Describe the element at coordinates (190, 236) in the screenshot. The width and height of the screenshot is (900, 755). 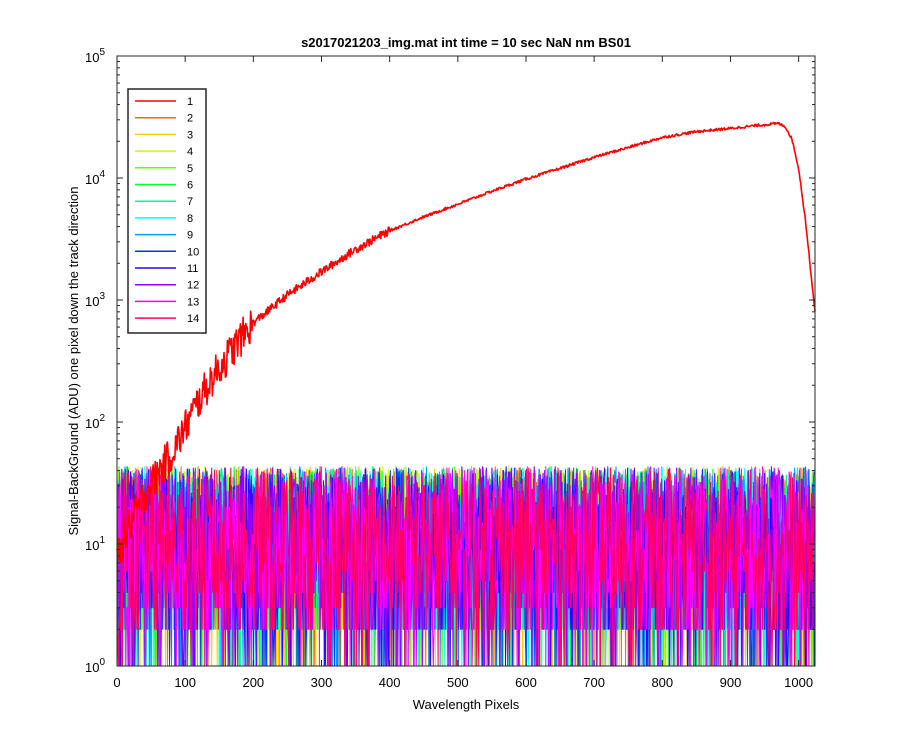
I see `legend-label-9: 9` at that location.